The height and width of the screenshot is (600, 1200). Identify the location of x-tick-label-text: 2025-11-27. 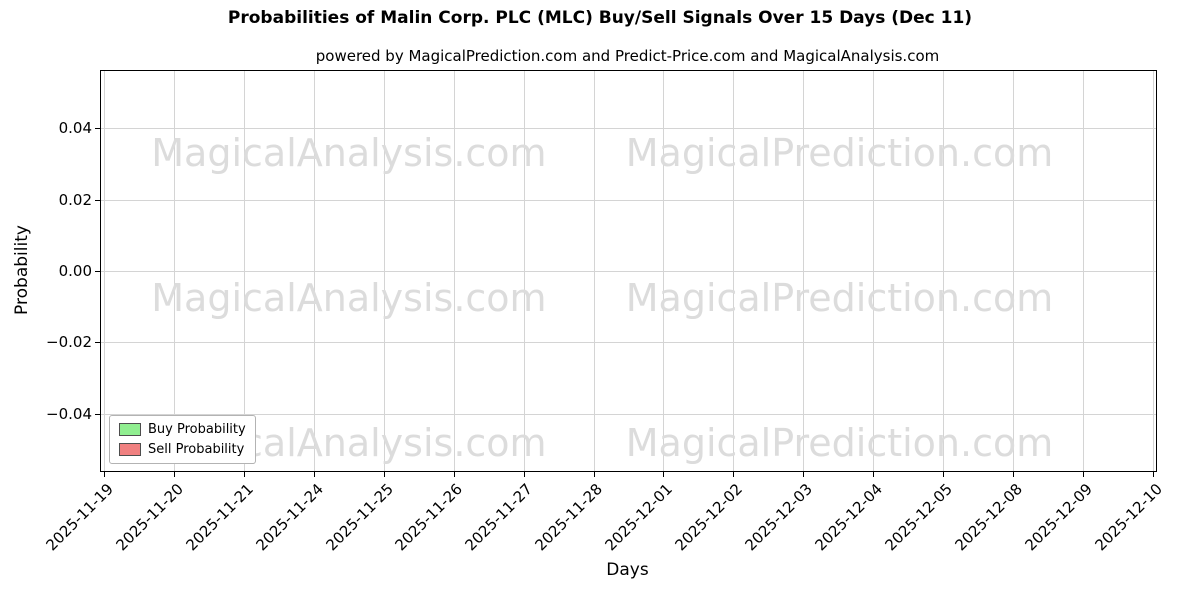
(499, 517).